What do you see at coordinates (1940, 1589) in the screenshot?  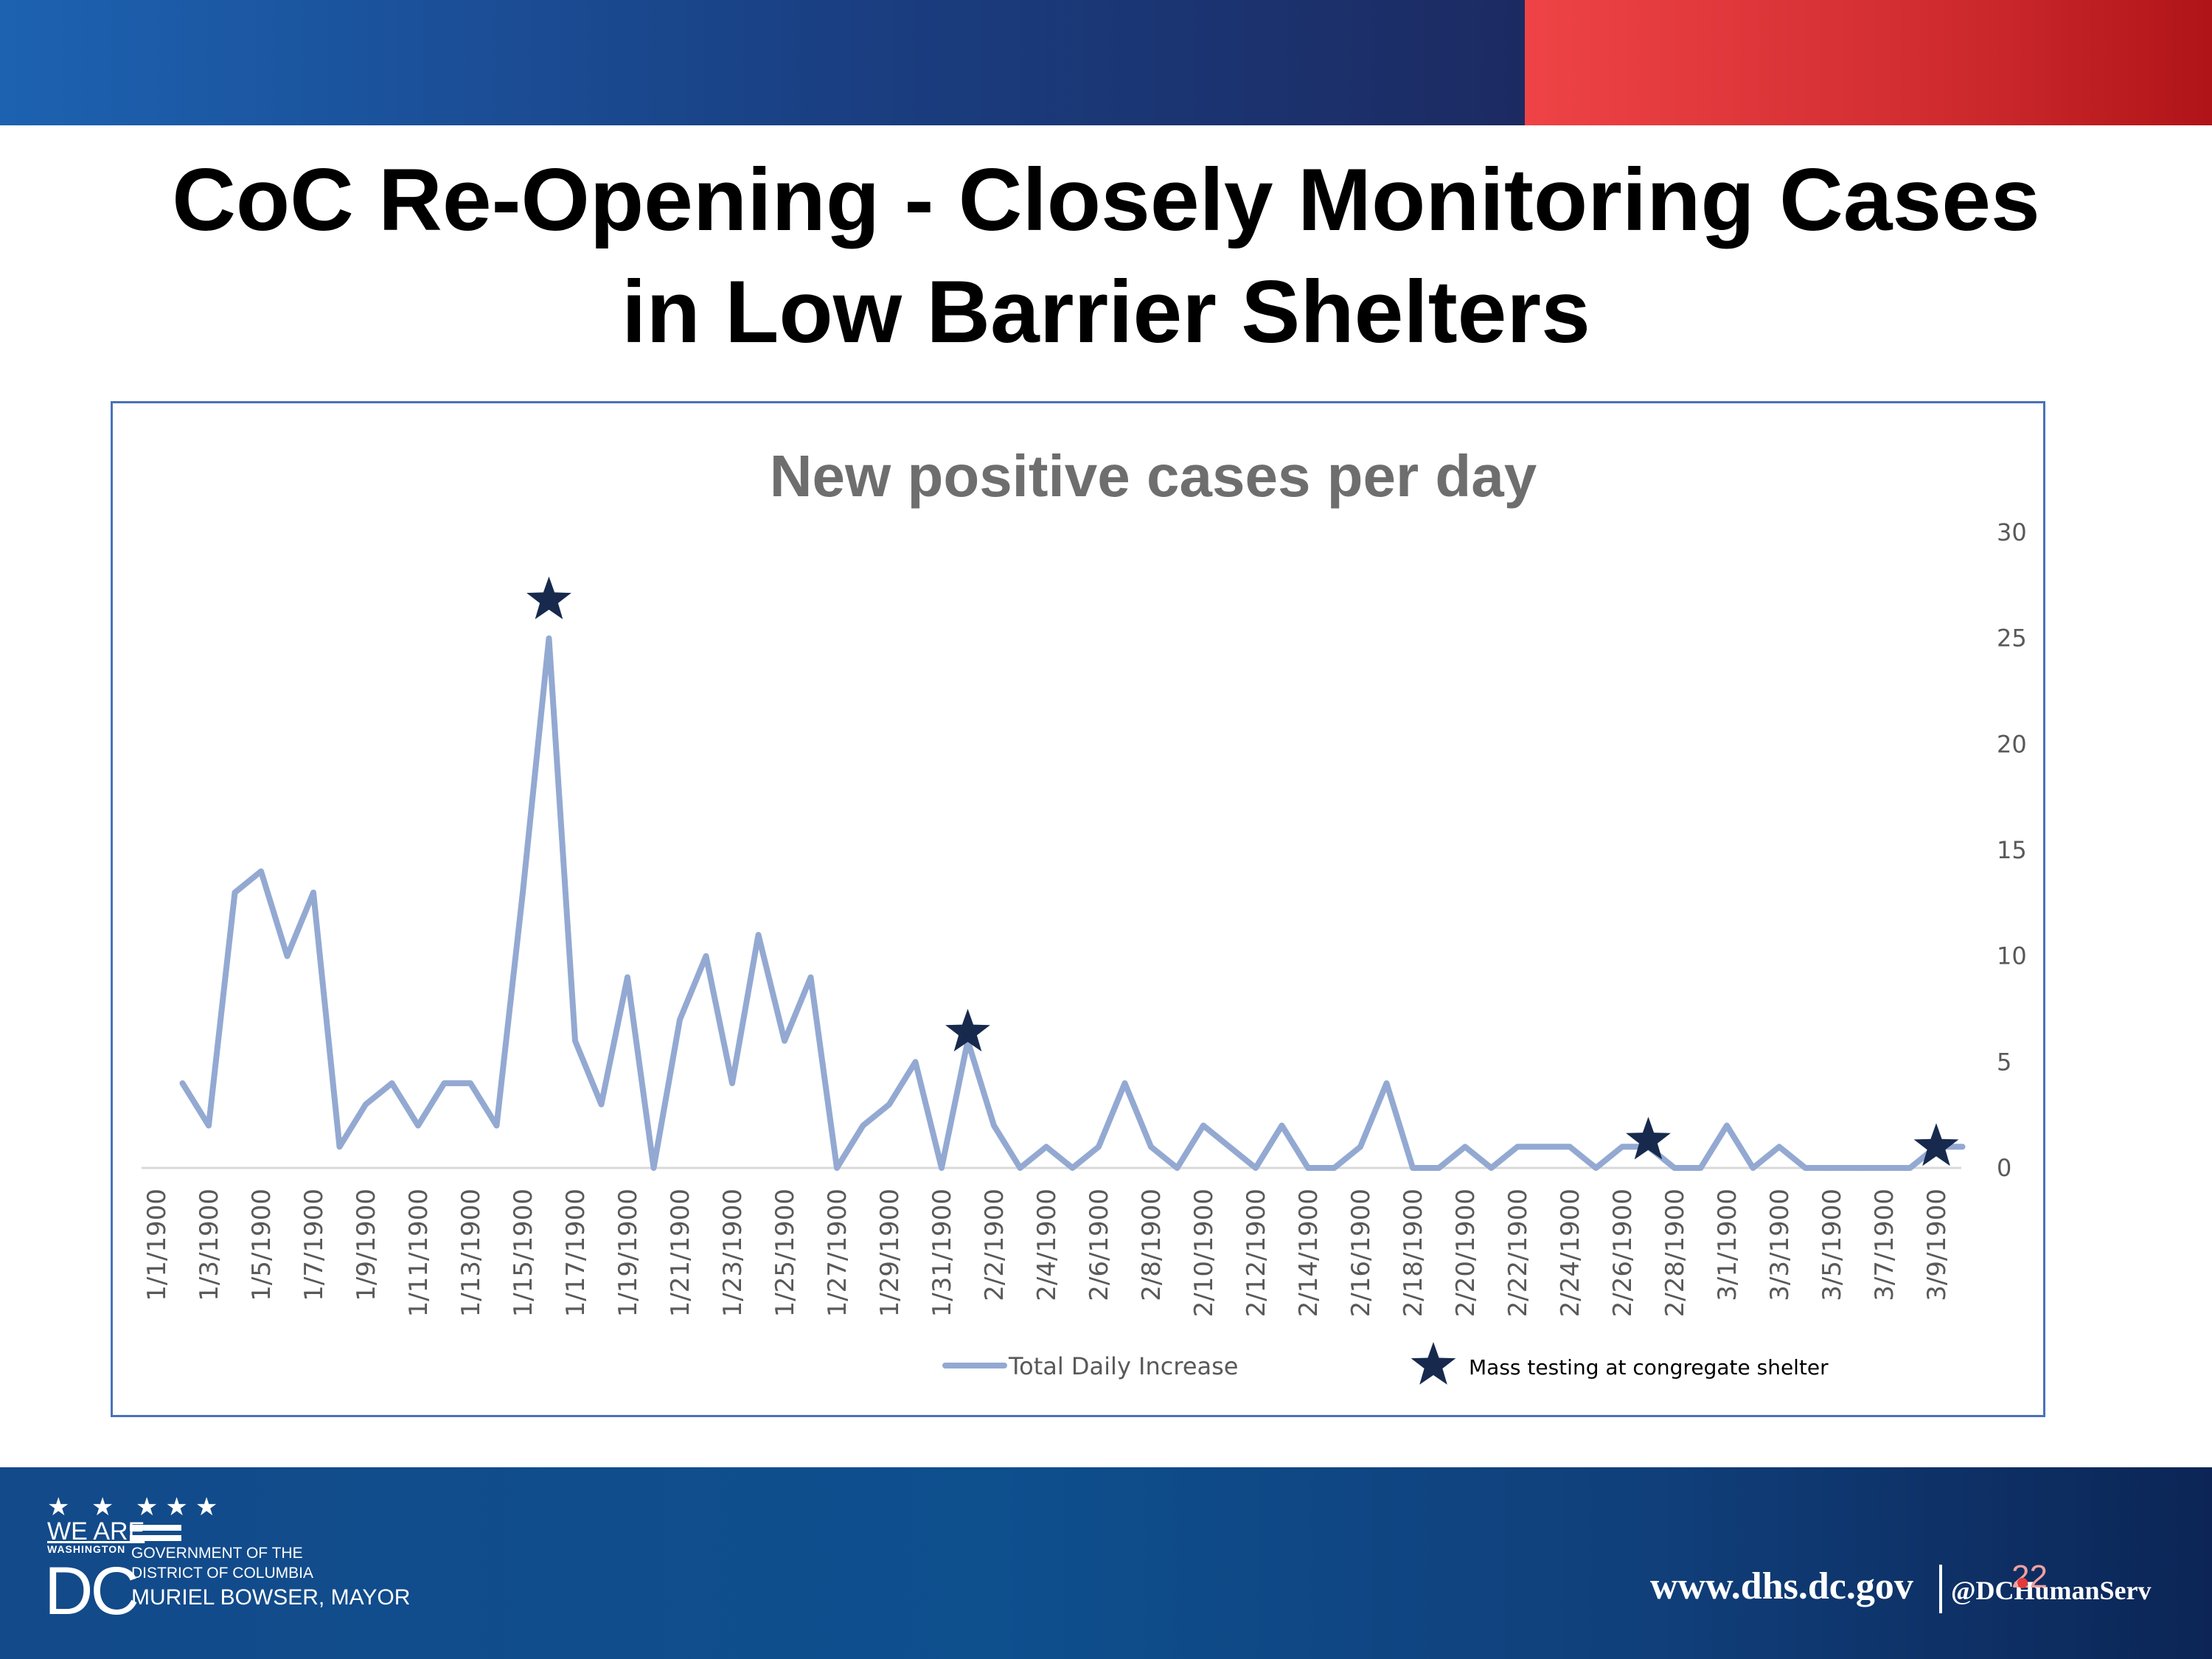 I see `footer-separator` at bounding box center [1940, 1589].